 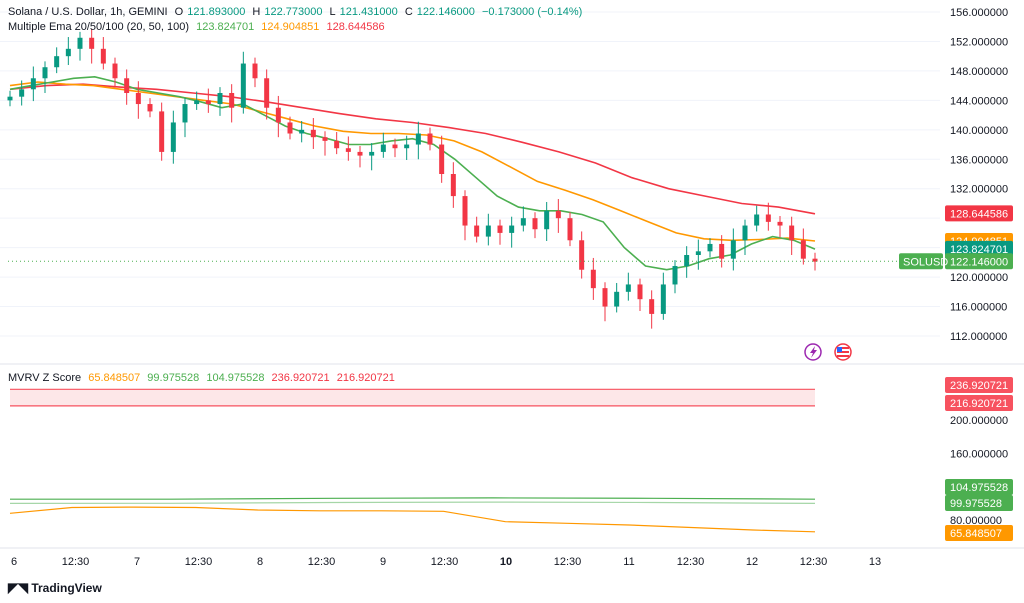 I want to click on symbol-title: Solana / U.S. Dollar, 1h, GEMINI, so click(x=88, y=12).